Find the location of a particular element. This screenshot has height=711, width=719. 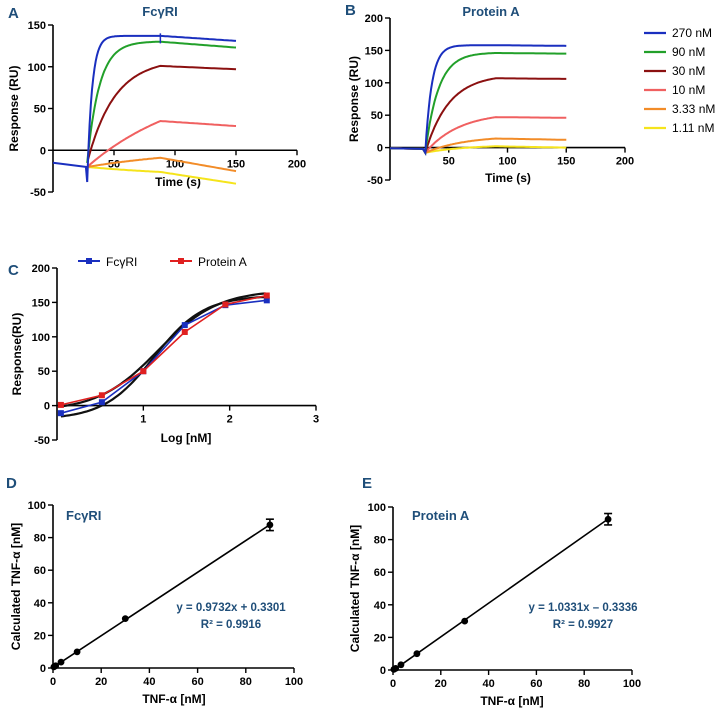

panel-label-c: C is located at coordinates (13, 270).